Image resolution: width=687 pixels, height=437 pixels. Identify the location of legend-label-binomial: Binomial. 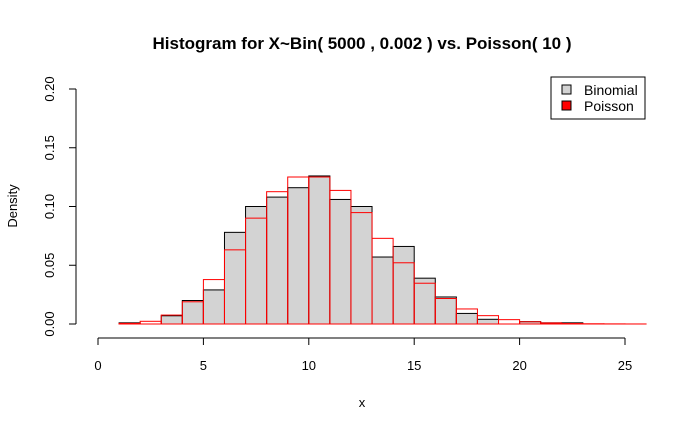
(611, 90).